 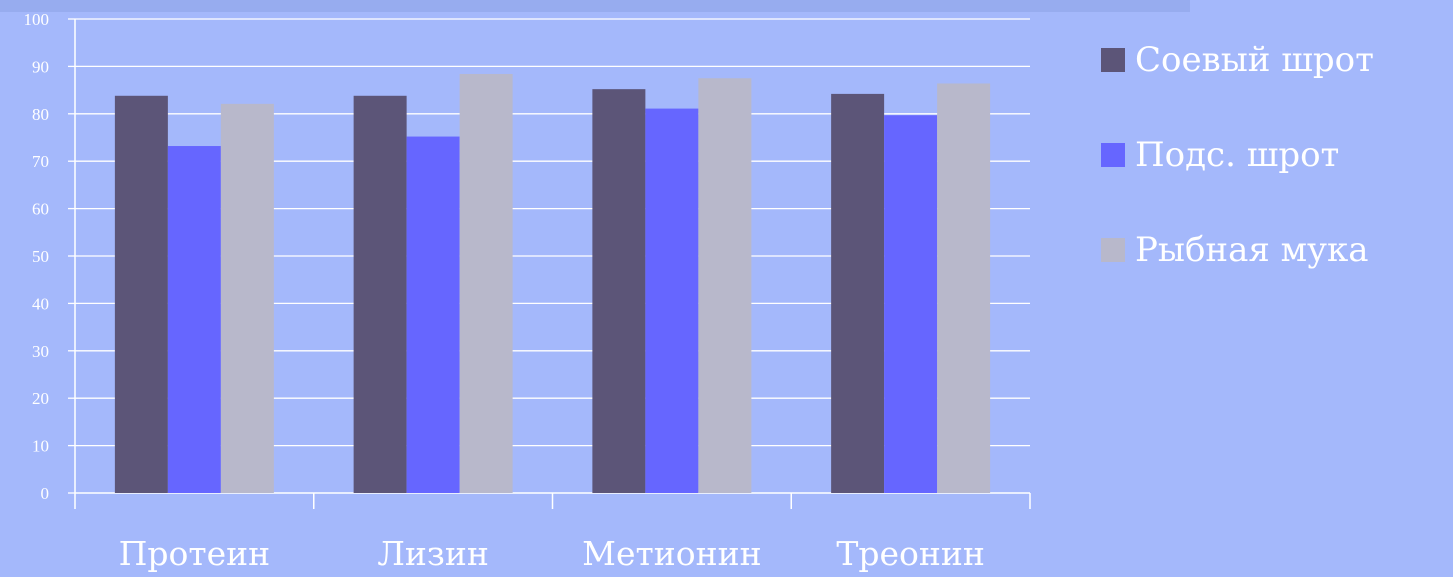 I want to click on y-tick-label: 80, so click(x=40, y=114).